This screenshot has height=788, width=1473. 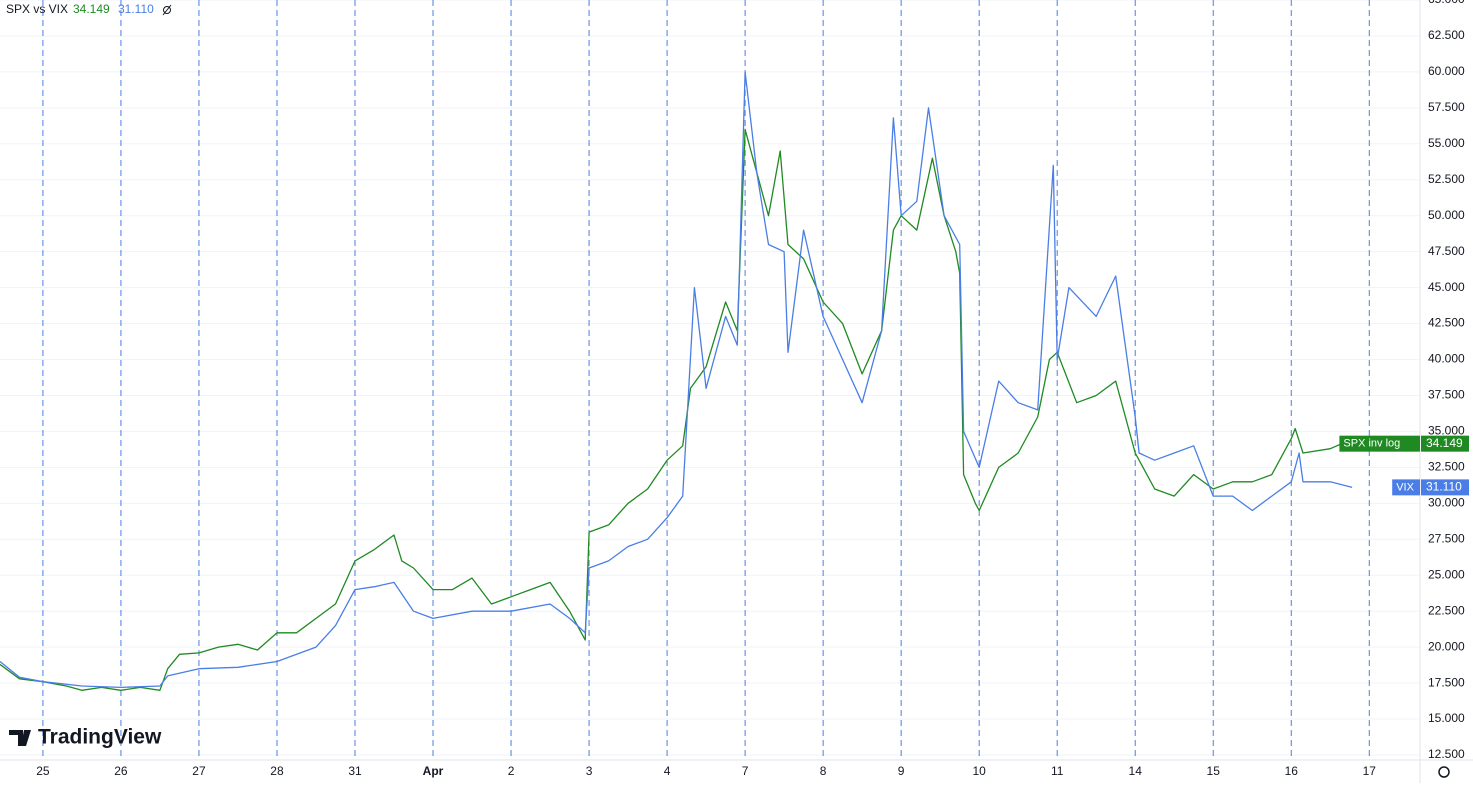 What do you see at coordinates (1292, 771) in the screenshot?
I see `x-tick-label: 16` at bounding box center [1292, 771].